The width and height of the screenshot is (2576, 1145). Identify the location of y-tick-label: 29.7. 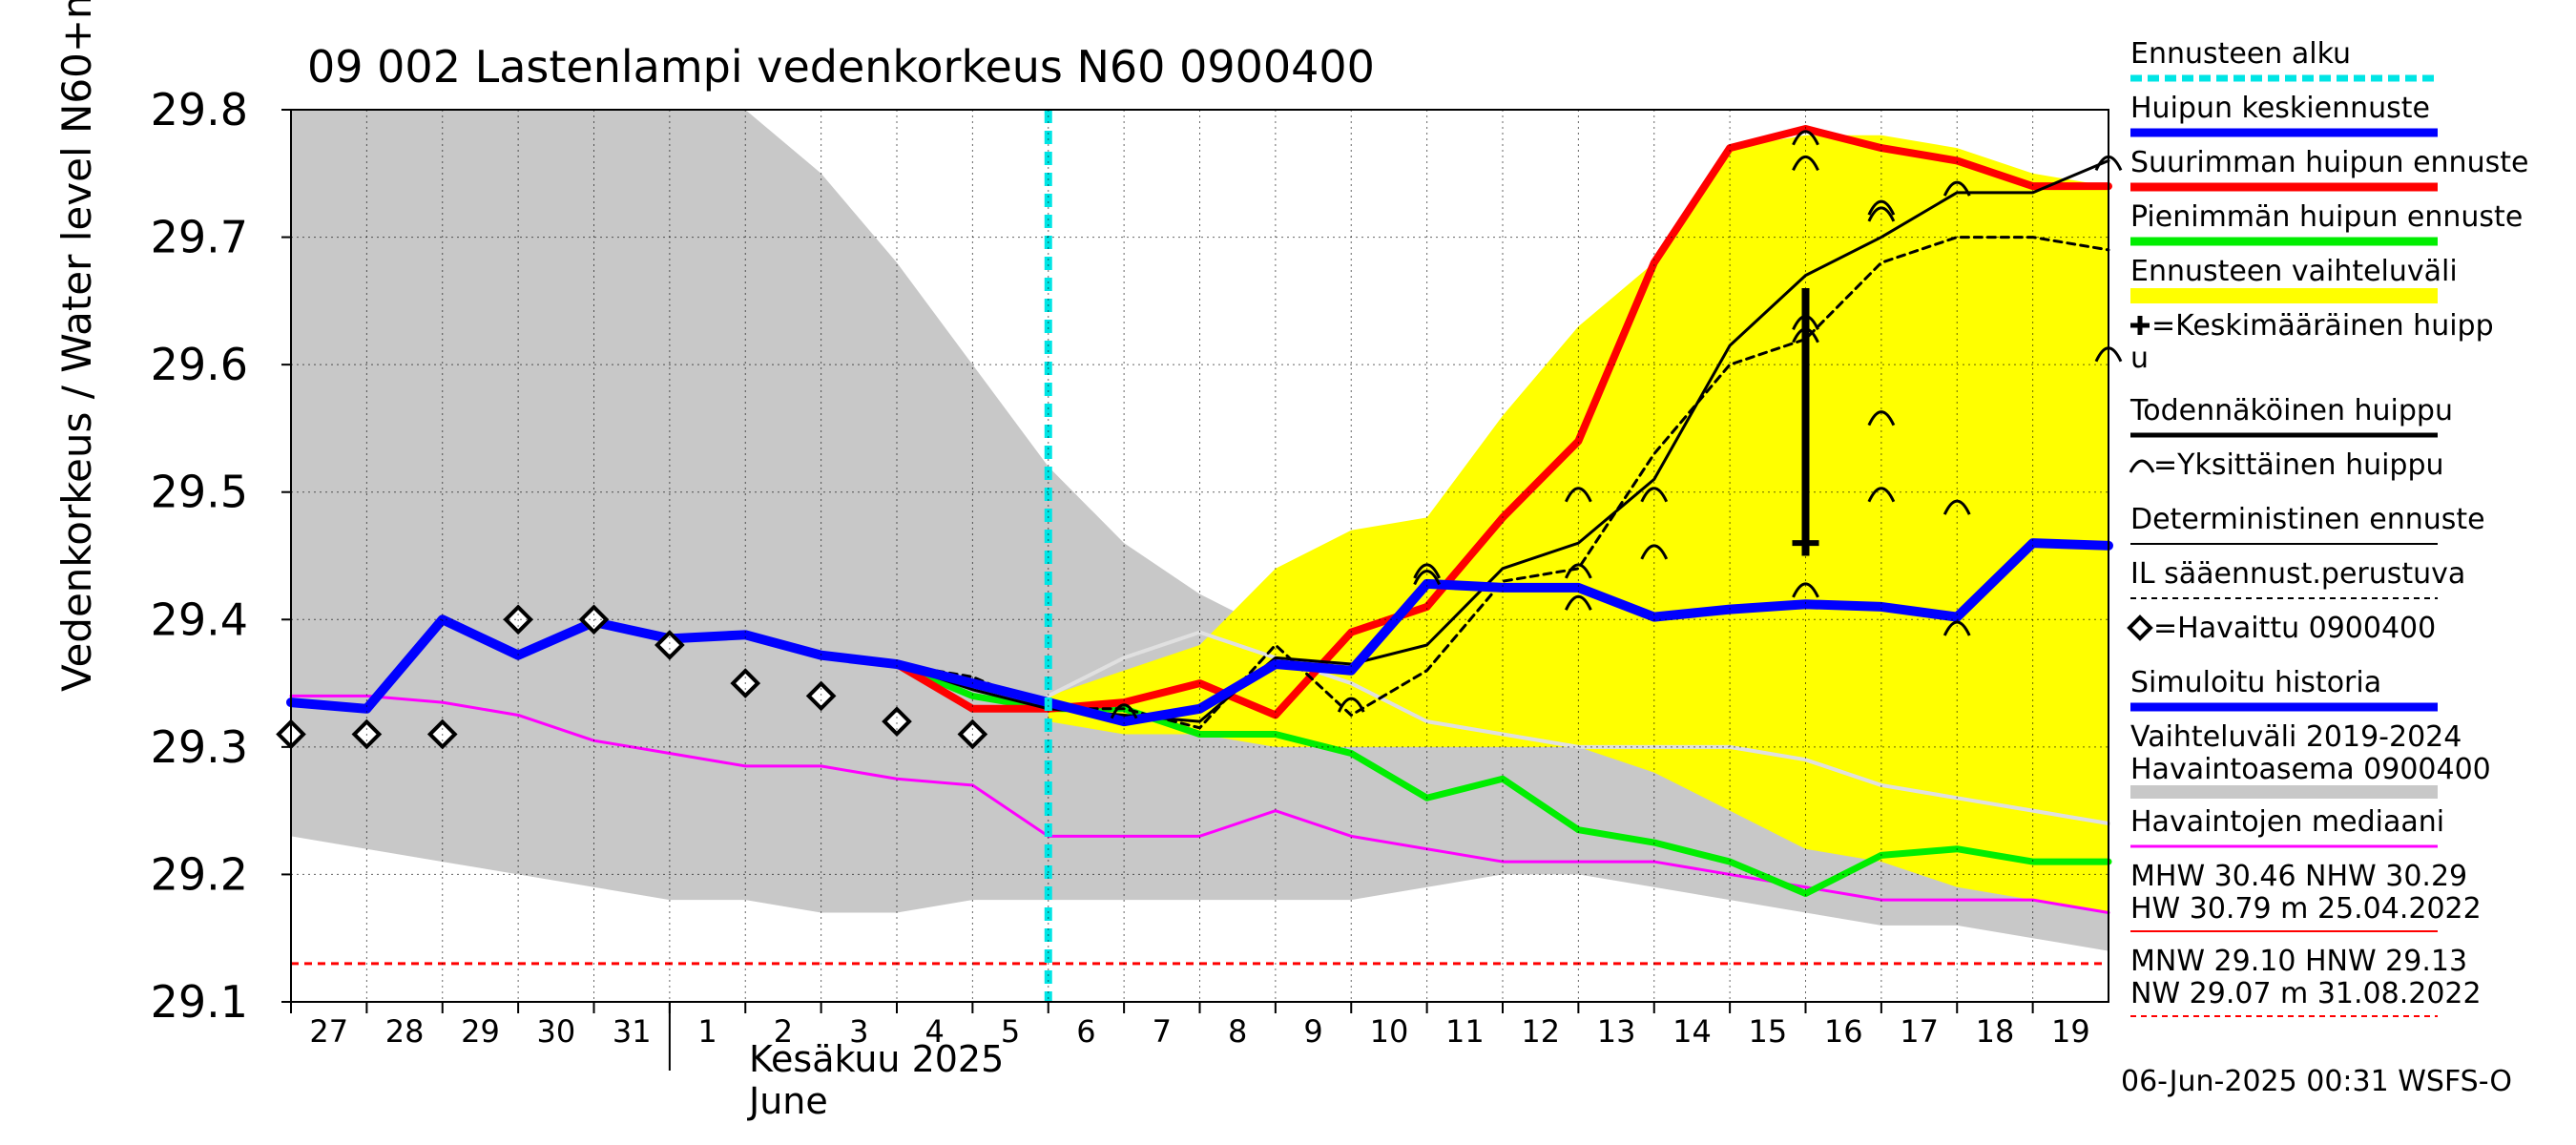
(199, 238).